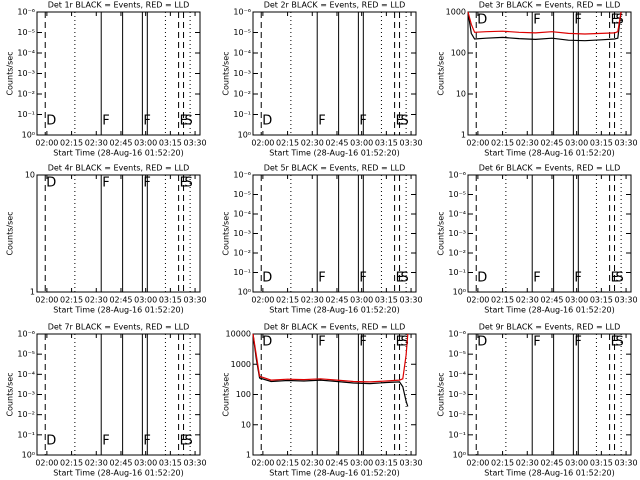 The image size is (640, 480). I want to click on y-tick-label: 100, so click(458, 53).